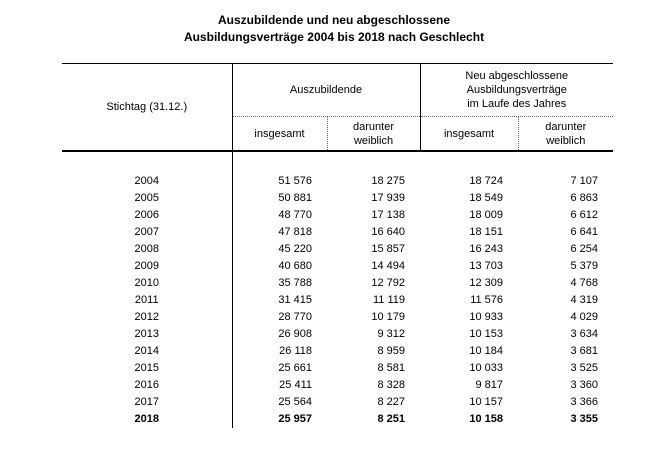 Image resolution: width=668 pixels, height=460 pixels. Describe the element at coordinates (584, 300) in the screenshot. I see `value-cell-neu-weiblich: 4 319` at that location.